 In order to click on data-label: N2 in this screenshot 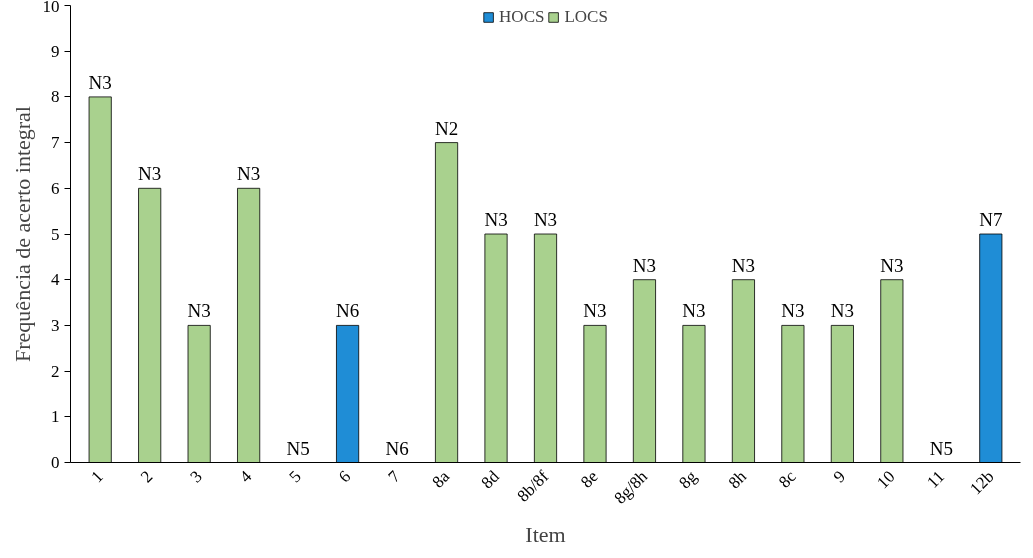, I will do `click(446, 128)`.